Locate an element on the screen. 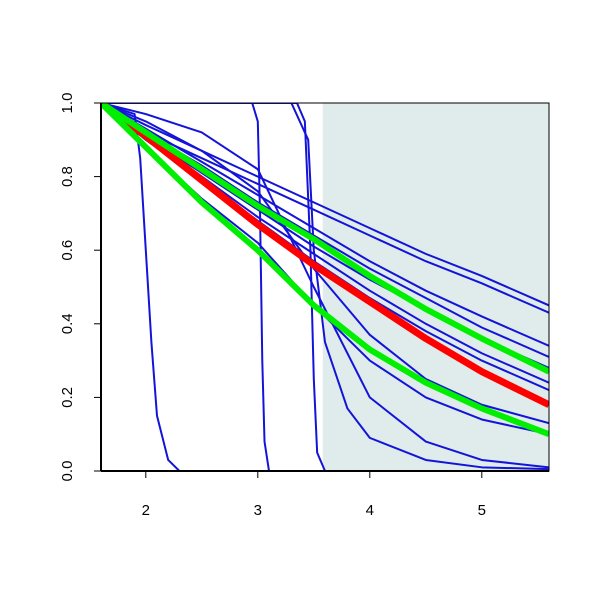 Image resolution: width=600 pixels, height=600 pixels. x-tick-label: 4 is located at coordinates (370, 510).